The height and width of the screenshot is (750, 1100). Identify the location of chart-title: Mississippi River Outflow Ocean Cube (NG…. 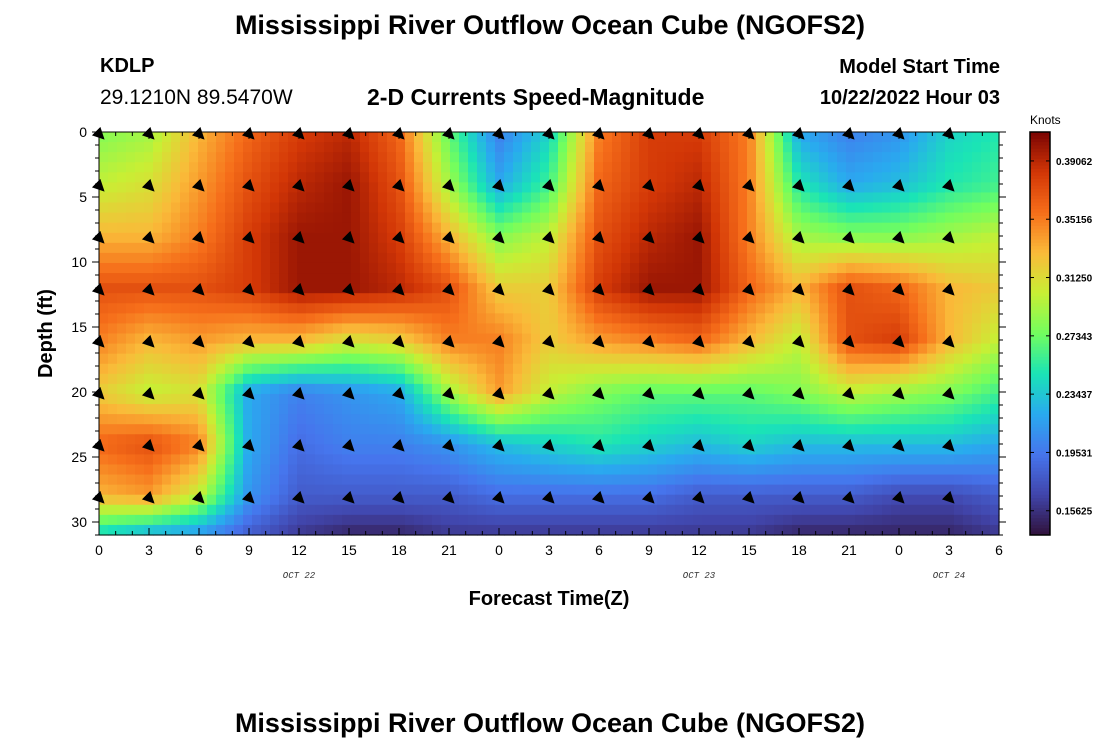
(550, 25).